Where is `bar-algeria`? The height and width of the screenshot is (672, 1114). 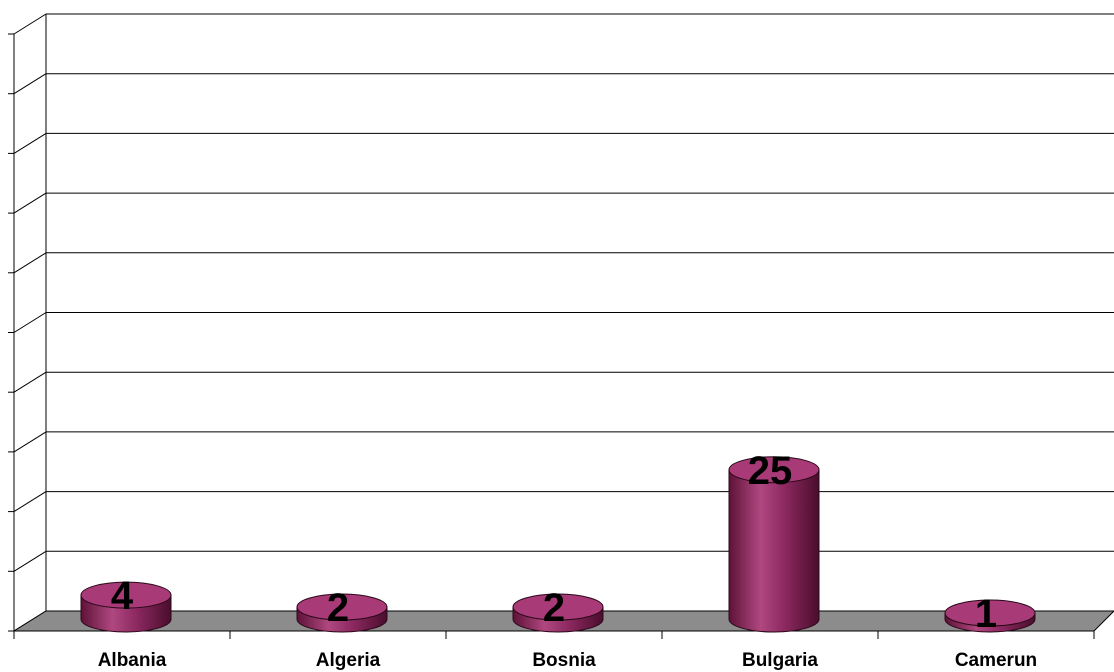
bar-algeria is located at coordinates (342, 613).